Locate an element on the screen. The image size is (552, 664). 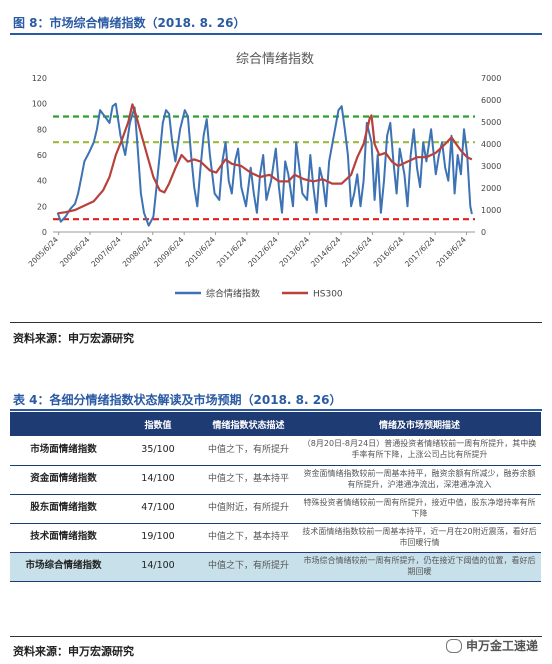
y-right-tick-label: 0 is located at coordinates (483, 232).